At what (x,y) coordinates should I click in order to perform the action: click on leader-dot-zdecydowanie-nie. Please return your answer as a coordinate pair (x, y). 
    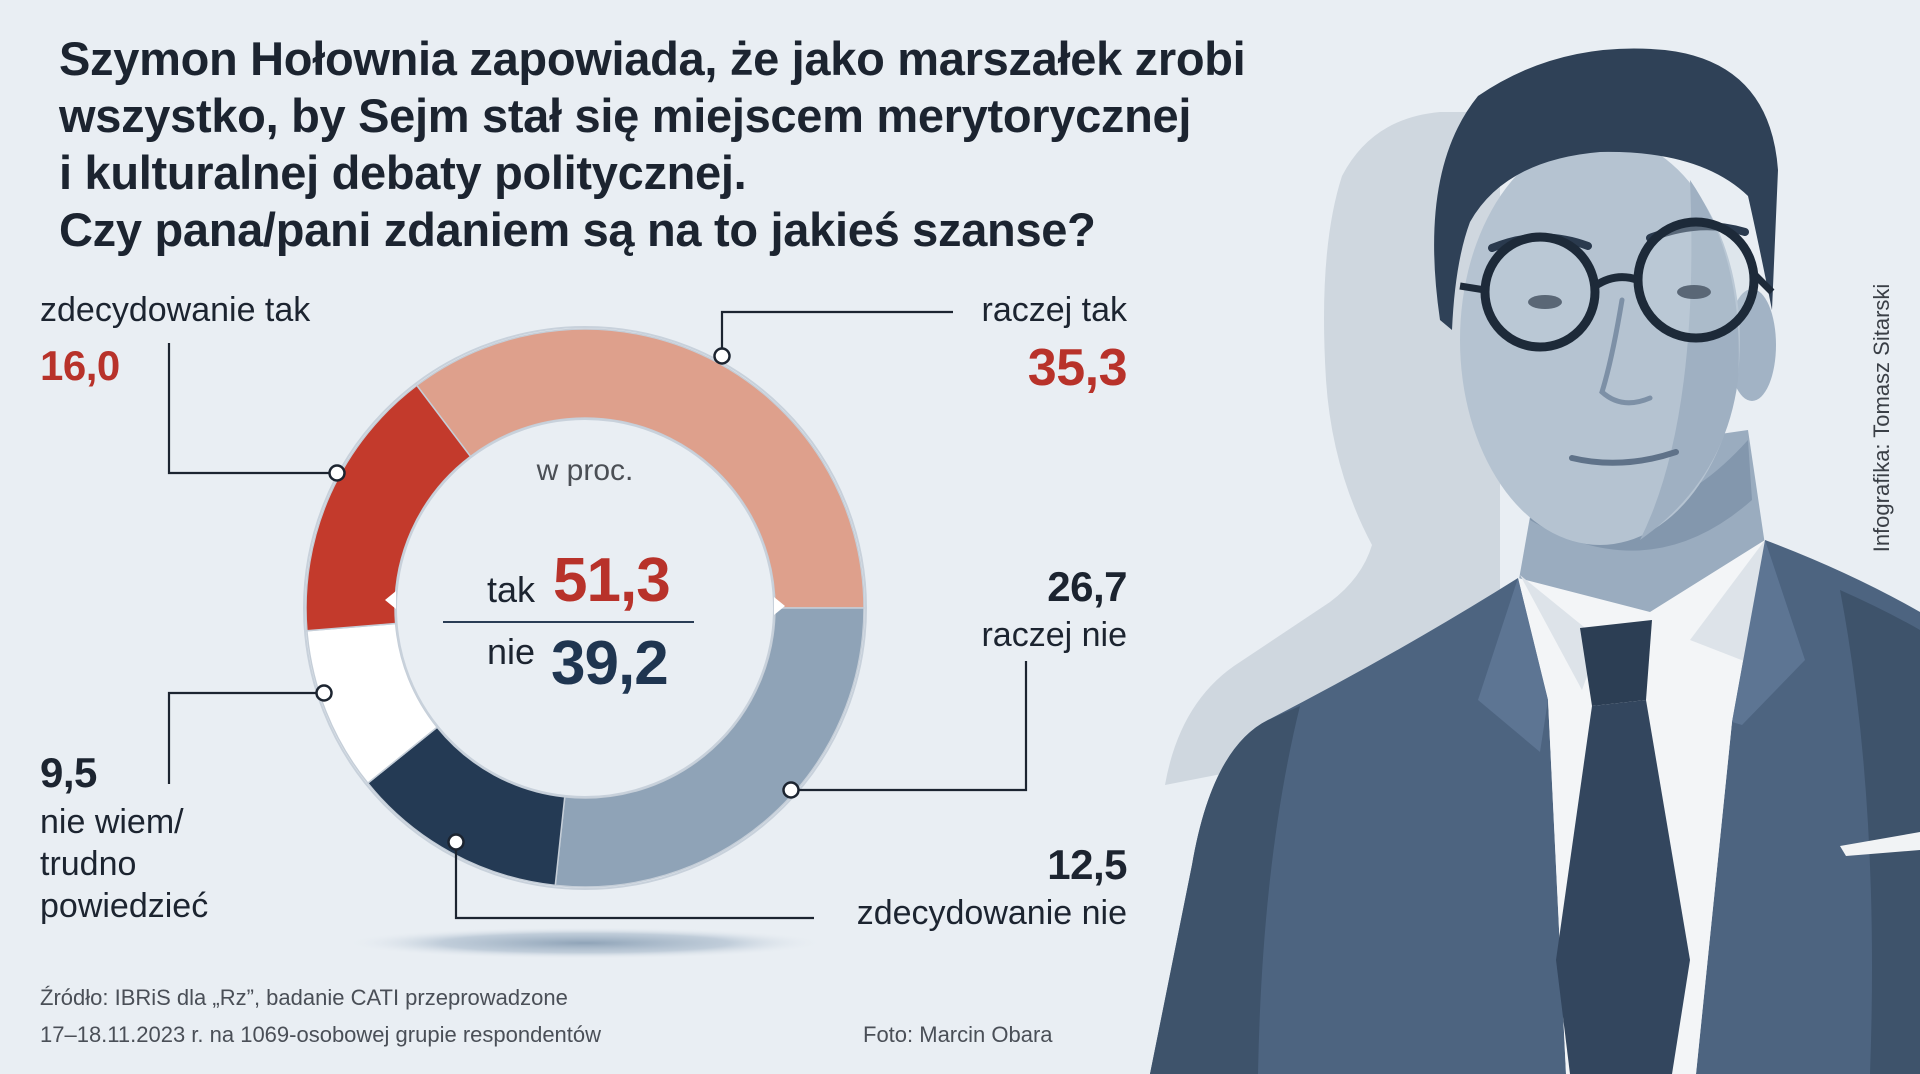
    Looking at the image, I should click on (456, 842).